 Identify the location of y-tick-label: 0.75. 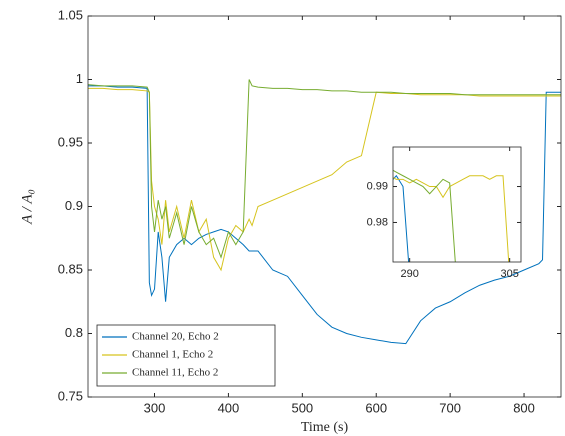
(70, 395).